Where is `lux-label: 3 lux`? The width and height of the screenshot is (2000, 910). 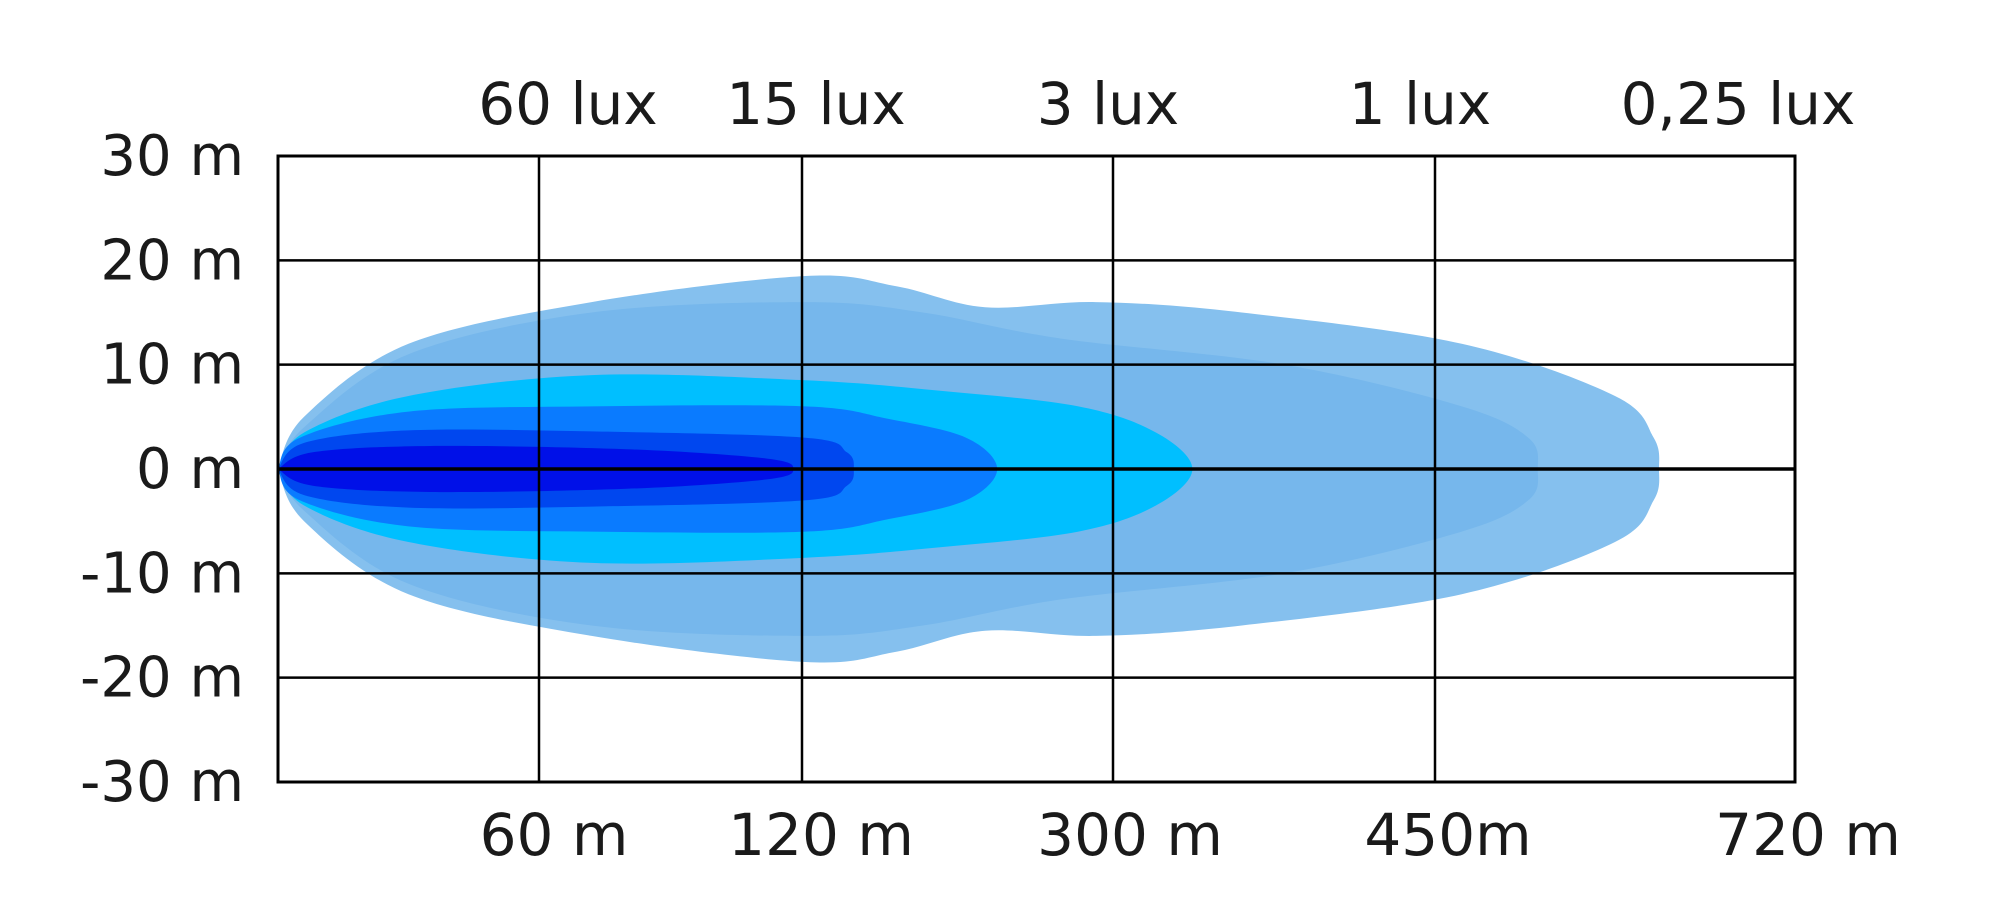
lux-label: 3 lux is located at coordinates (1108, 104).